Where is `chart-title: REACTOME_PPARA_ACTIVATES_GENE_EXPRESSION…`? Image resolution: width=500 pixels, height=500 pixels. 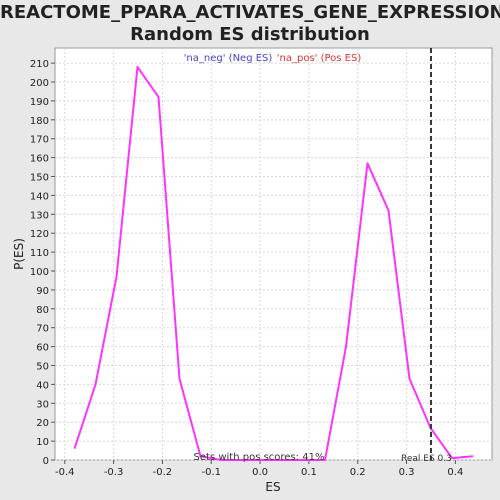
chart-title: REACTOME_PPARA_ACTIVATES_GENE_EXPRESSION… is located at coordinates (250, 24).